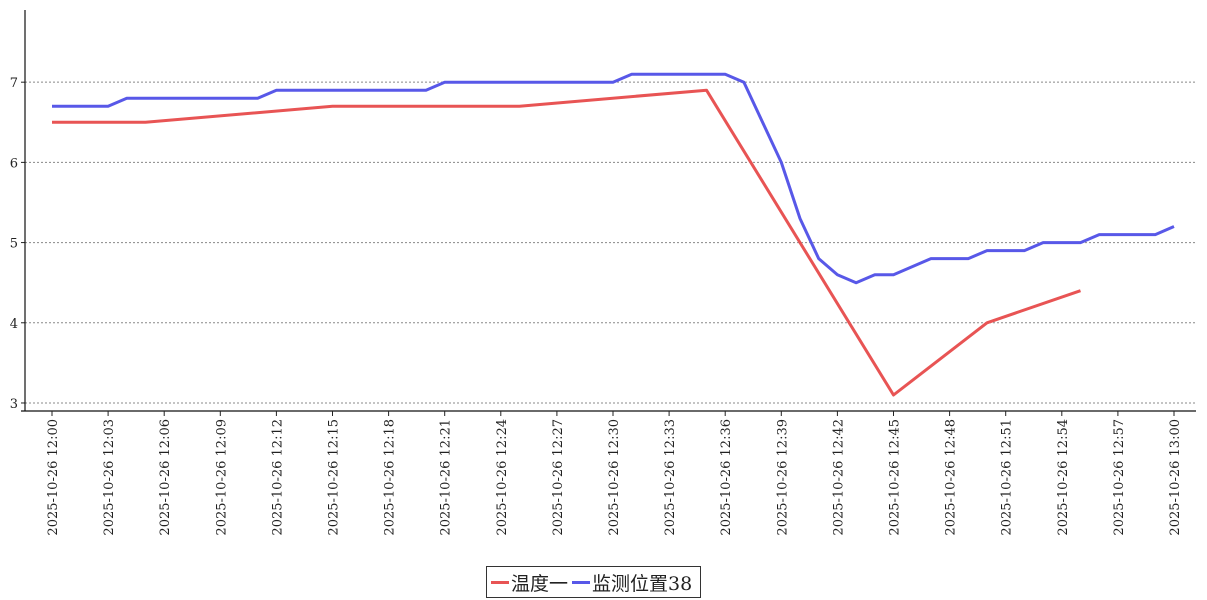 The height and width of the screenshot is (600, 1207). I want to click on x-tick-label-18: 2025-10-26 12:54, so click(1063, 477).